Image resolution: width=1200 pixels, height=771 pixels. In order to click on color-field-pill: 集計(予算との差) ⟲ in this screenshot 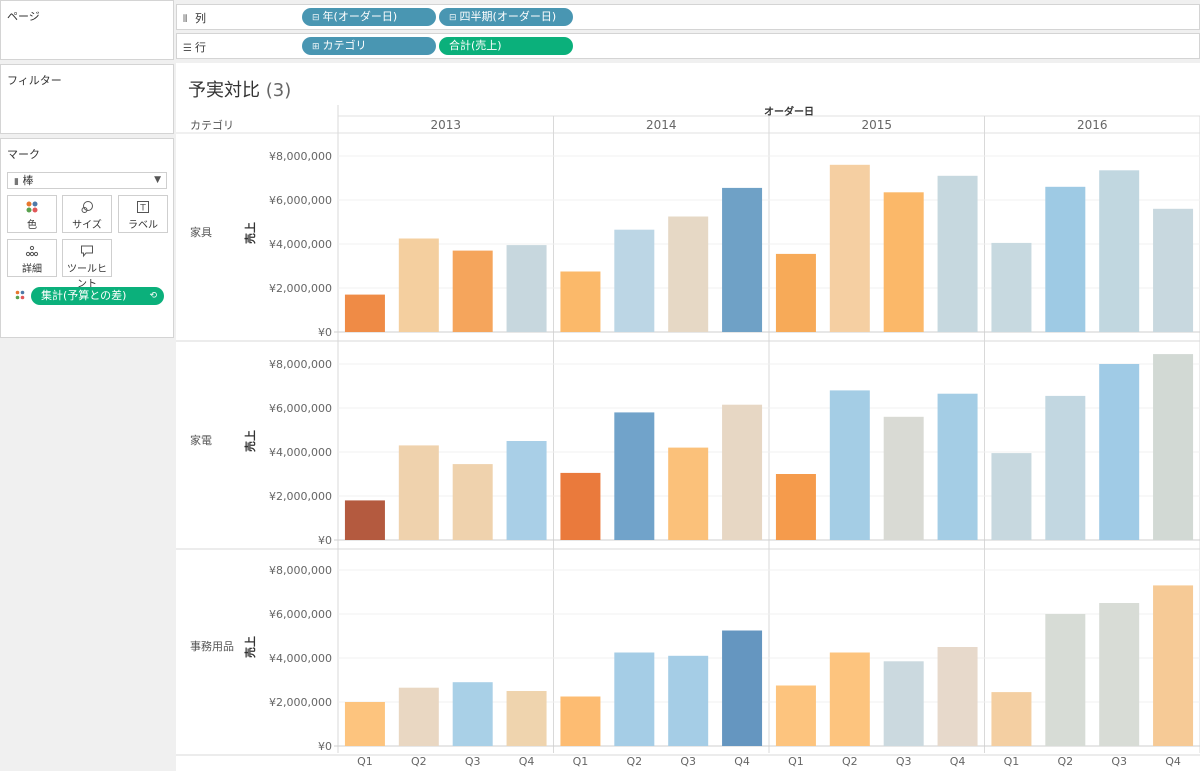, I will do `click(97, 296)`.